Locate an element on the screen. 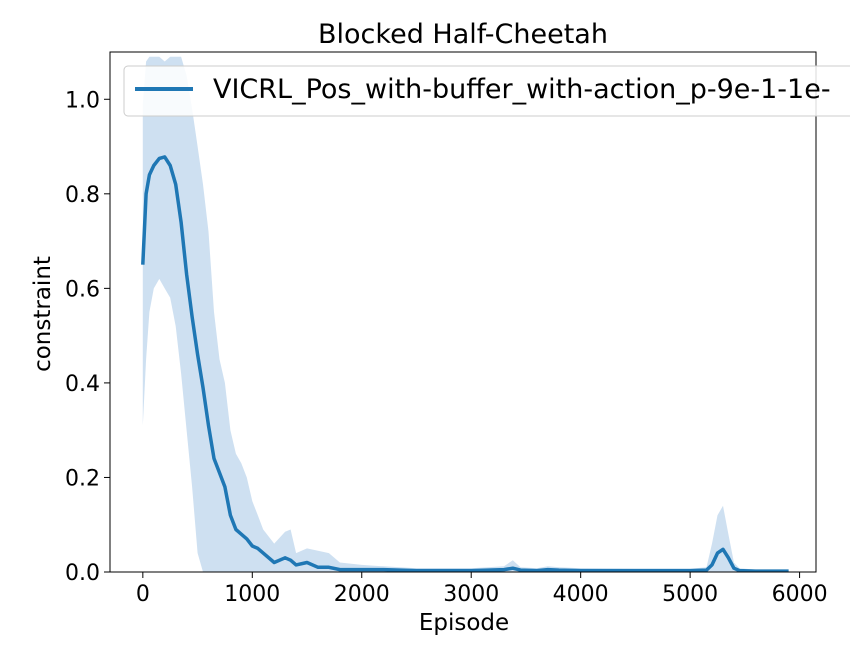  y-tick-label: 0.4 is located at coordinates (82, 384).